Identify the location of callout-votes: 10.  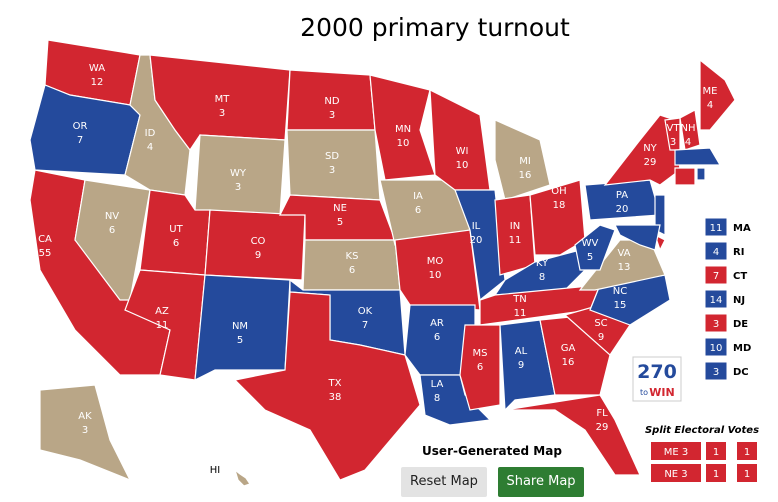
(716, 348).